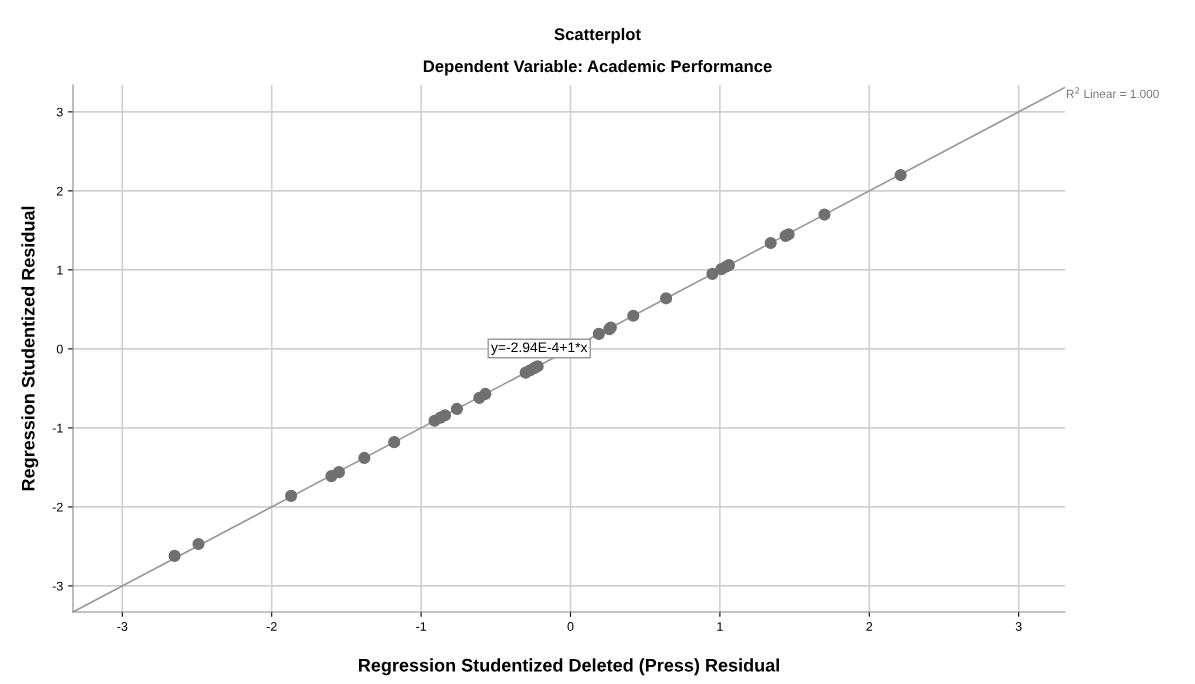 The image size is (1195, 684). Describe the element at coordinates (539, 348) in the screenshot. I see `annotation: y=-2.94E-4+1*x` at that location.